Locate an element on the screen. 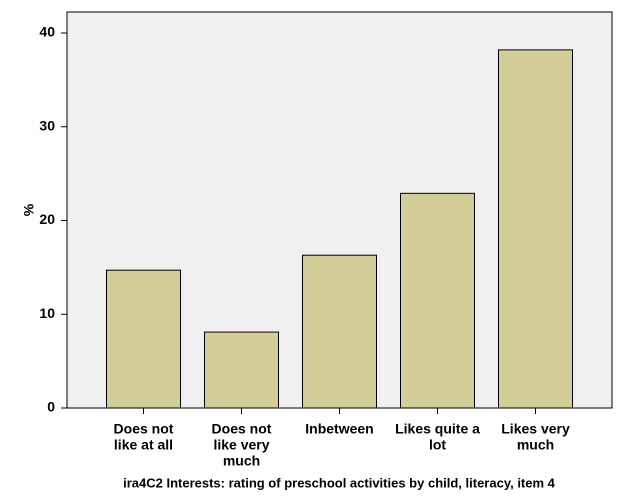 The width and height of the screenshot is (625, 500). y-tick-label: 40 is located at coordinates (47, 32).